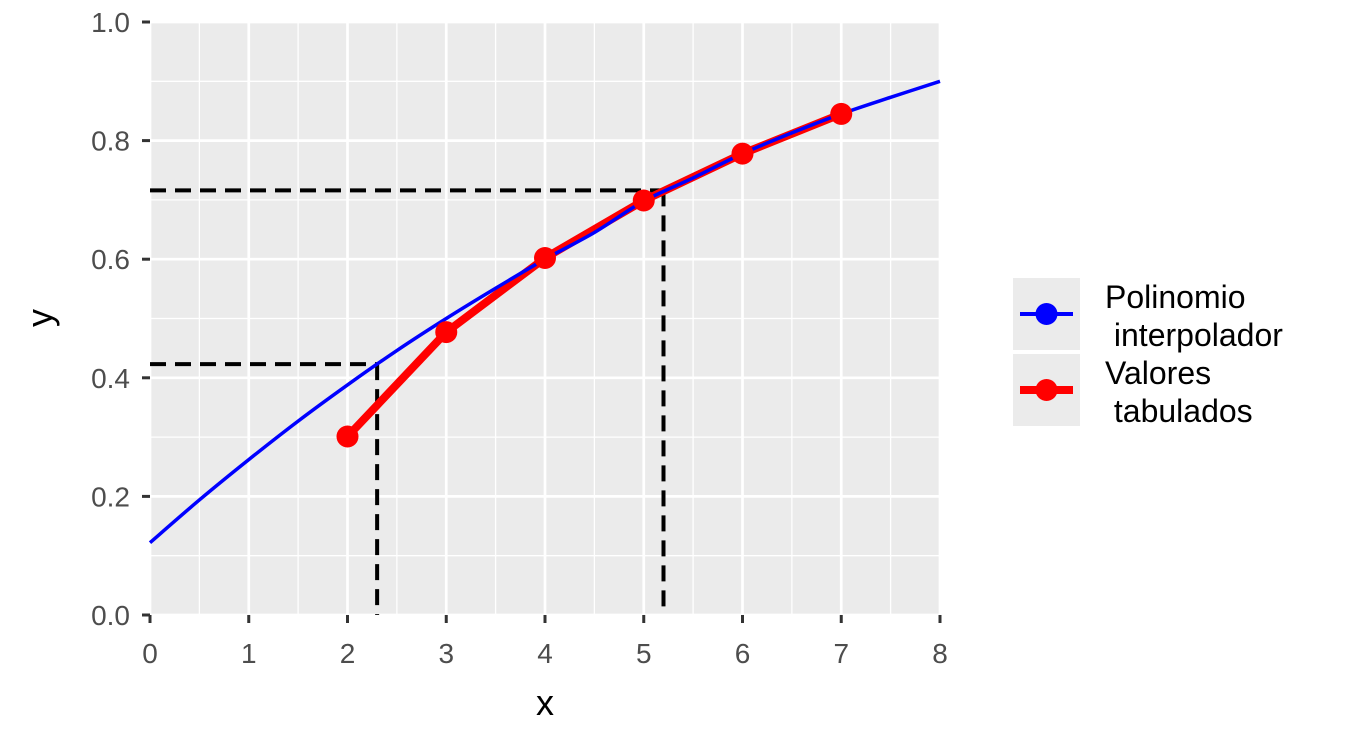  Describe the element at coordinates (446, 653) in the screenshot. I see `x-tick-label: 3` at that location.